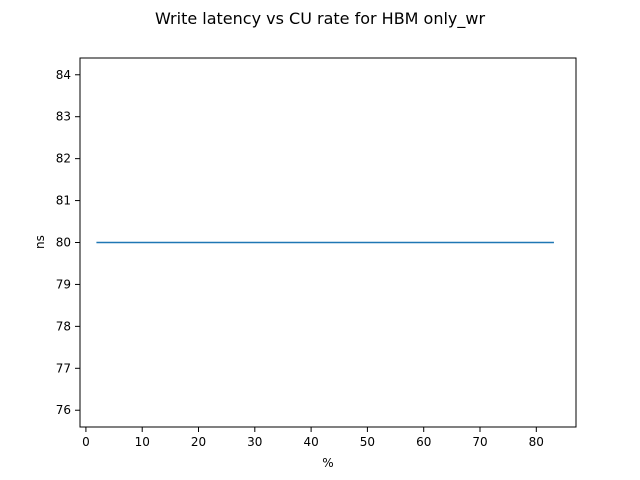  Describe the element at coordinates (327, 463) in the screenshot. I see `x-axis-label: %` at that location.